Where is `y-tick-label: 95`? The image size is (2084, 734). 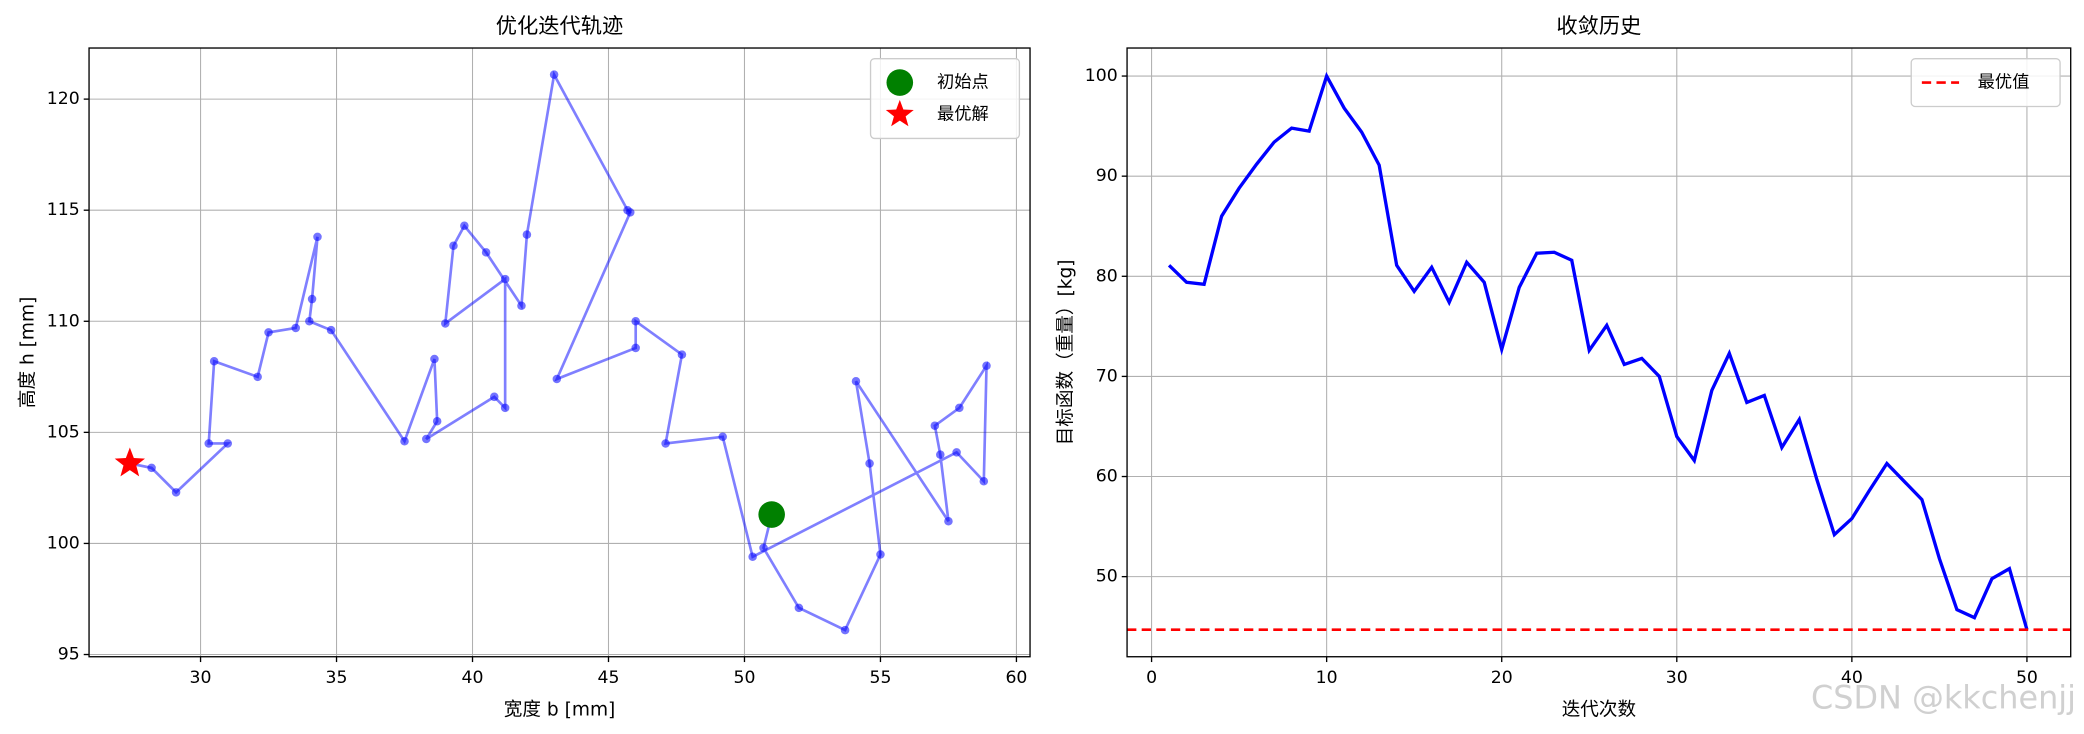
y-tick-label: 95 is located at coordinates (69, 655).